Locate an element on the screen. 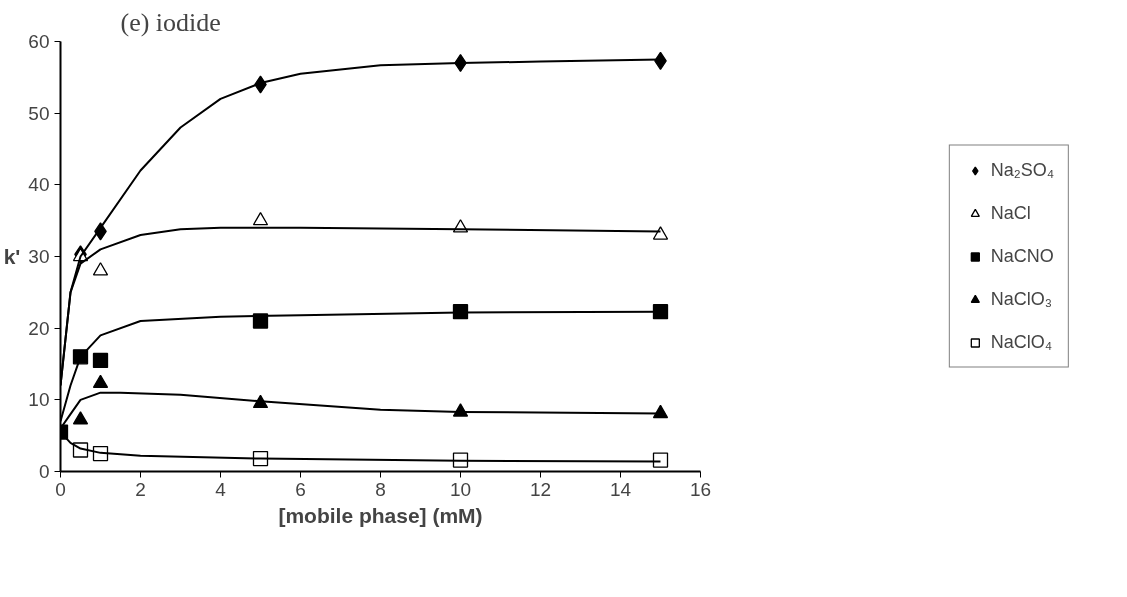 This screenshot has width=1127, height=597. y-tick-label: 40 is located at coordinates (39, 185).